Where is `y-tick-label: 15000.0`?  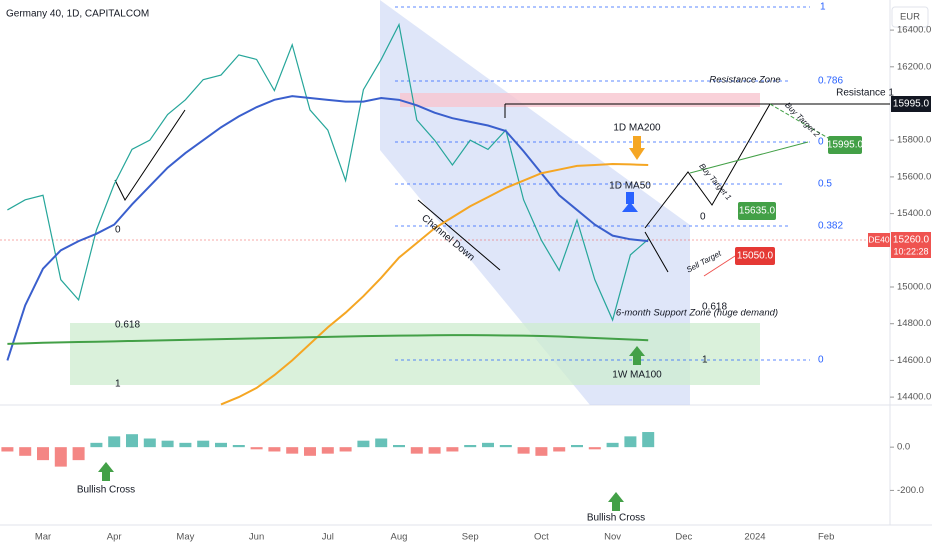 y-tick-label: 15000.0 is located at coordinates (914, 287).